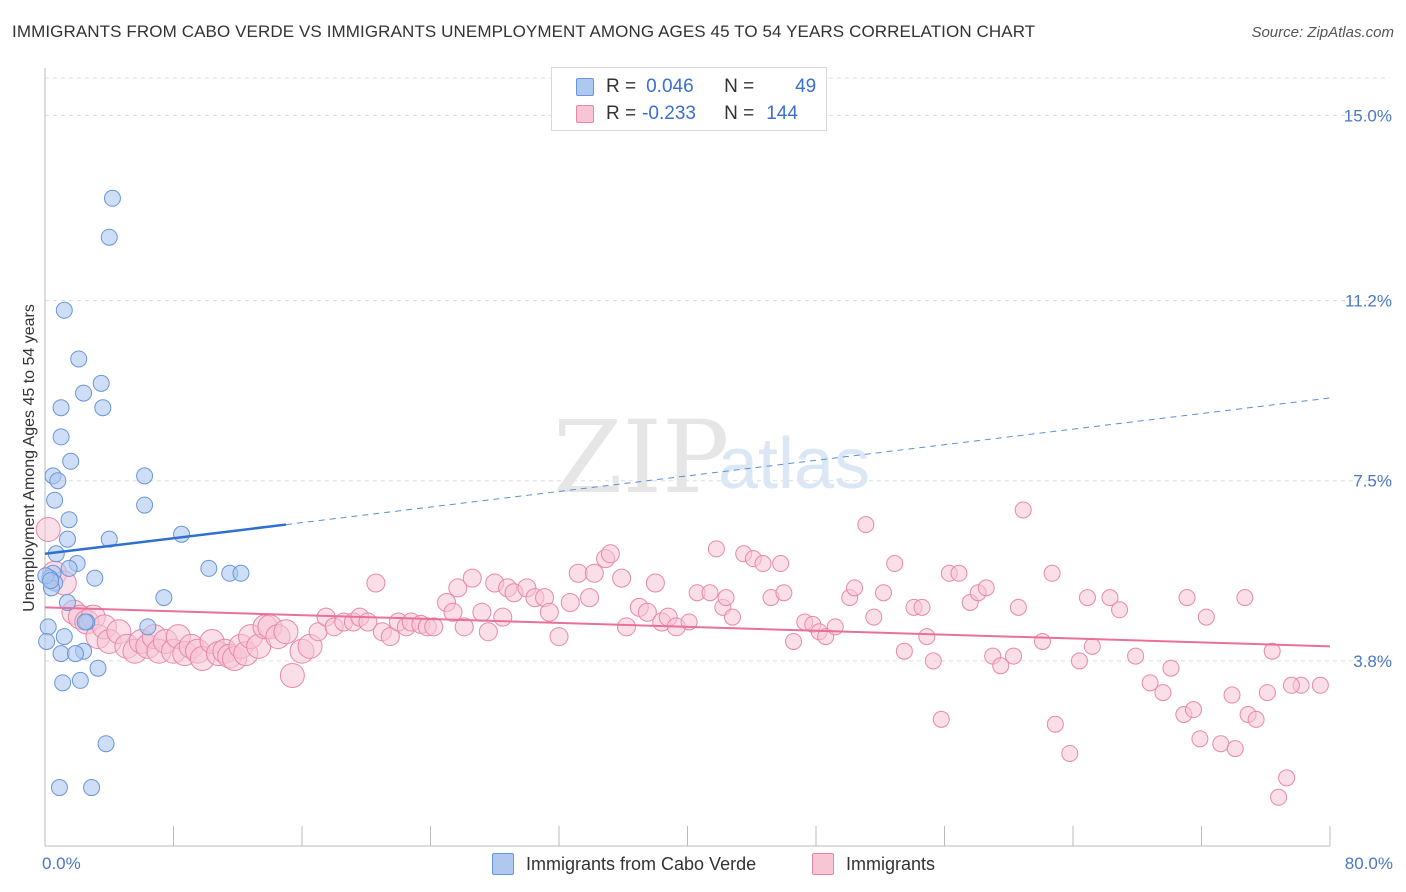 The width and height of the screenshot is (1406, 892). What do you see at coordinates (1372, 481) in the screenshot?
I see `y-tick-label: 7.5%` at bounding box center [1372, 481].